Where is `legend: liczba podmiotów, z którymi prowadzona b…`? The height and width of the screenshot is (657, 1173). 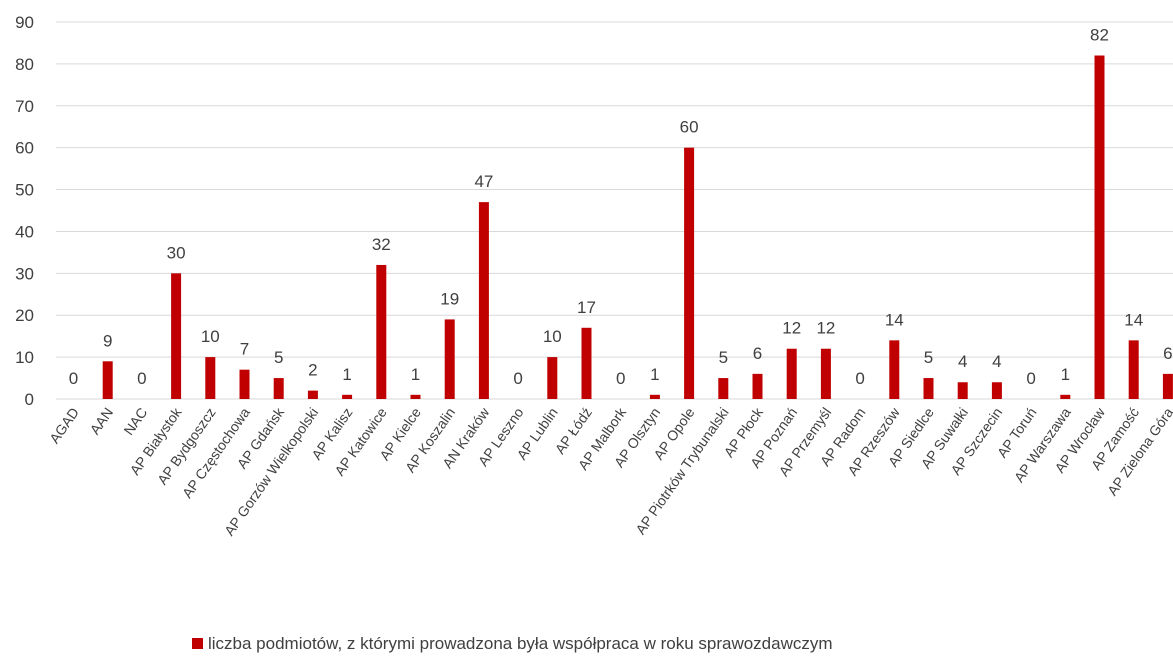 legend: liczba podmiotów, z którymi prowadzona b… is located at coordinates (512, 643).